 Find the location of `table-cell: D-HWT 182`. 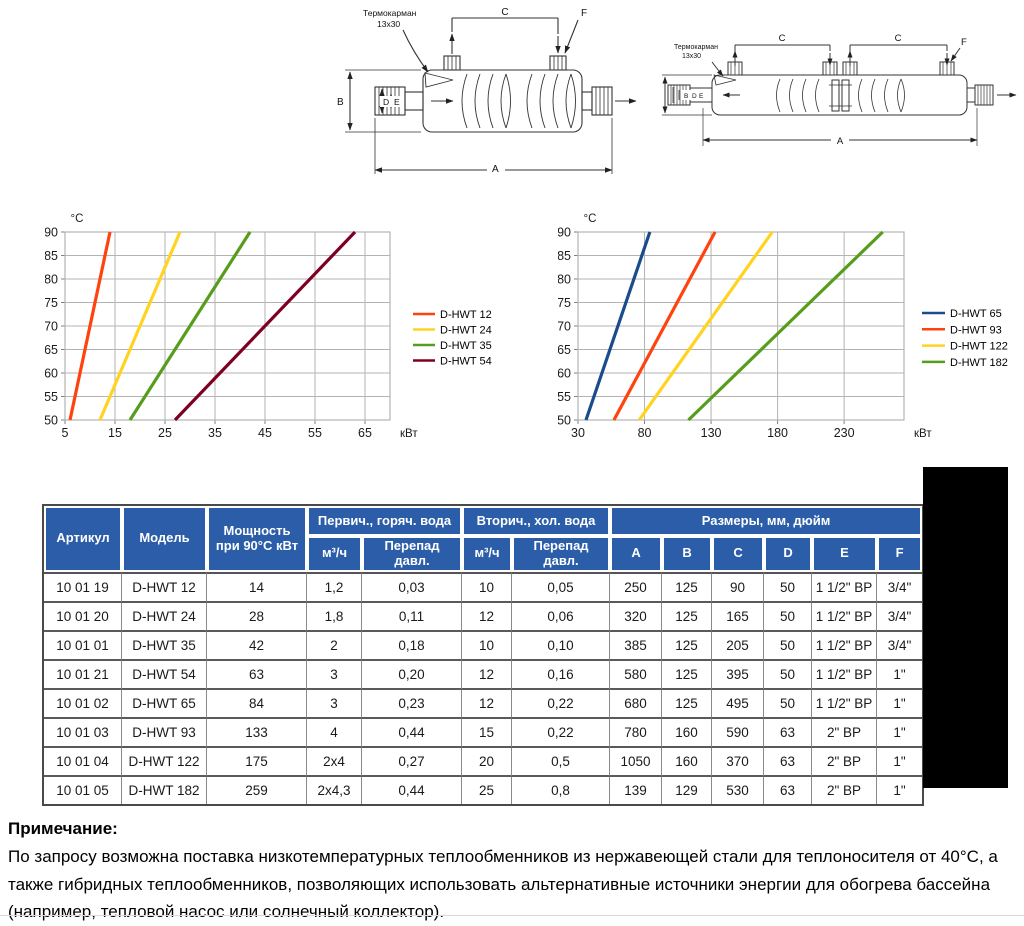

table-cell: D-HWT 182 is located at coordinates (164, 790).